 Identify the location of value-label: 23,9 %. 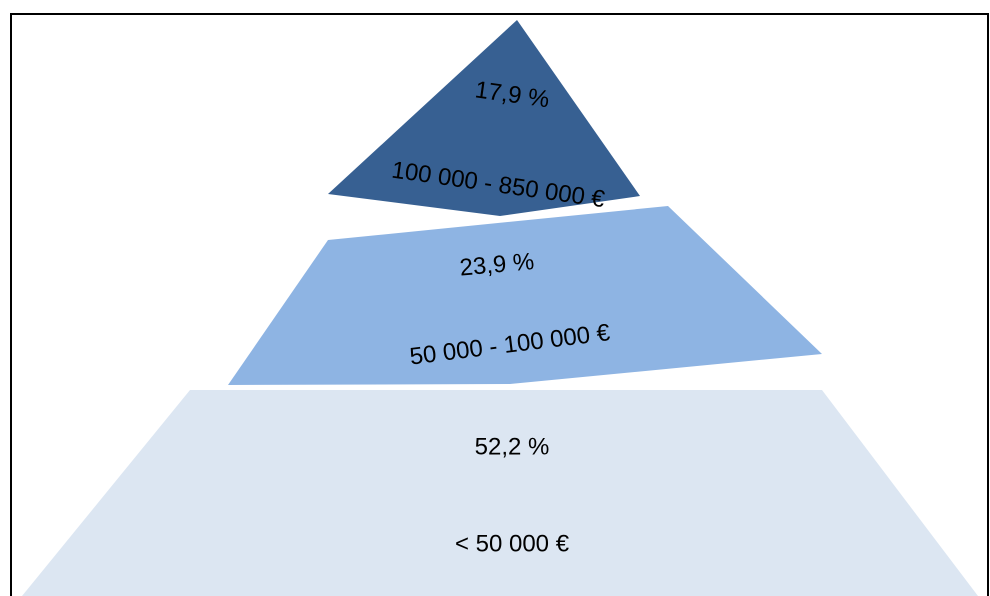
(497, 264).